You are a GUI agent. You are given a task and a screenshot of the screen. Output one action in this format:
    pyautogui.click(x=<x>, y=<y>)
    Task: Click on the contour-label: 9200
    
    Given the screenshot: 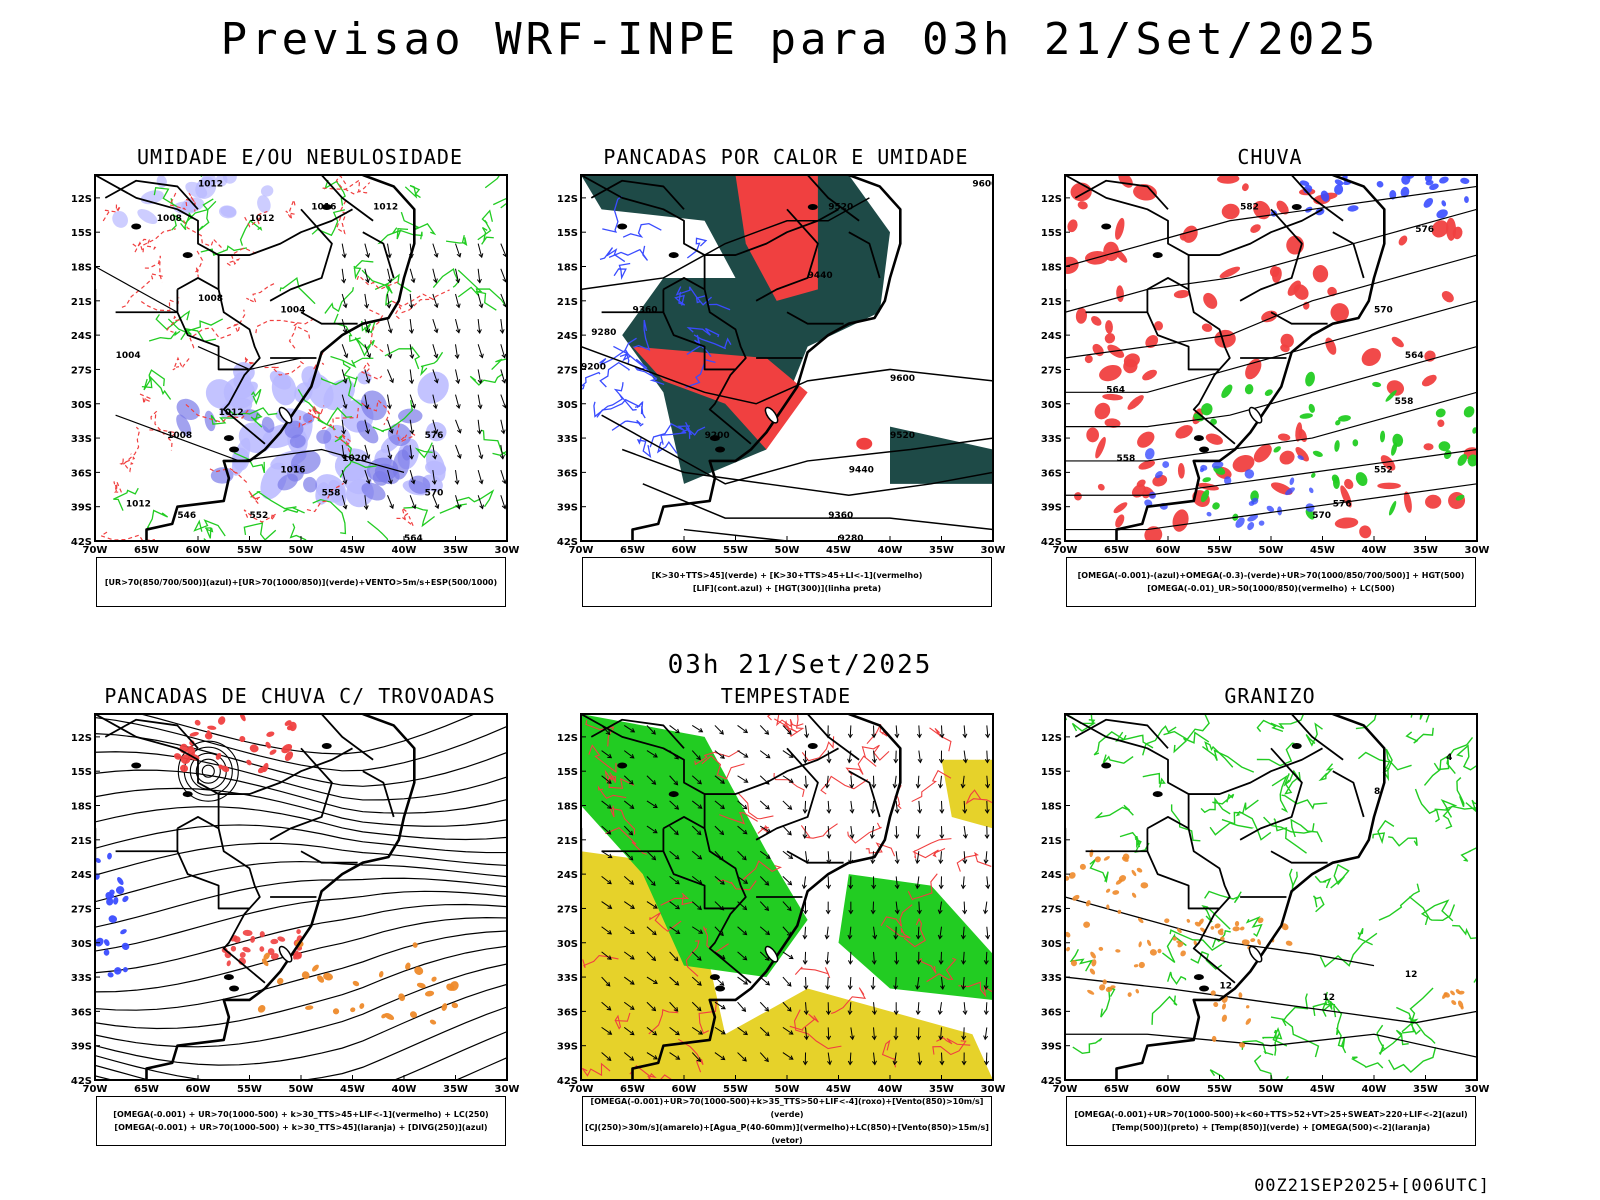 What is the action you would take?
    pyautogui.click(x=593, y=367)
    